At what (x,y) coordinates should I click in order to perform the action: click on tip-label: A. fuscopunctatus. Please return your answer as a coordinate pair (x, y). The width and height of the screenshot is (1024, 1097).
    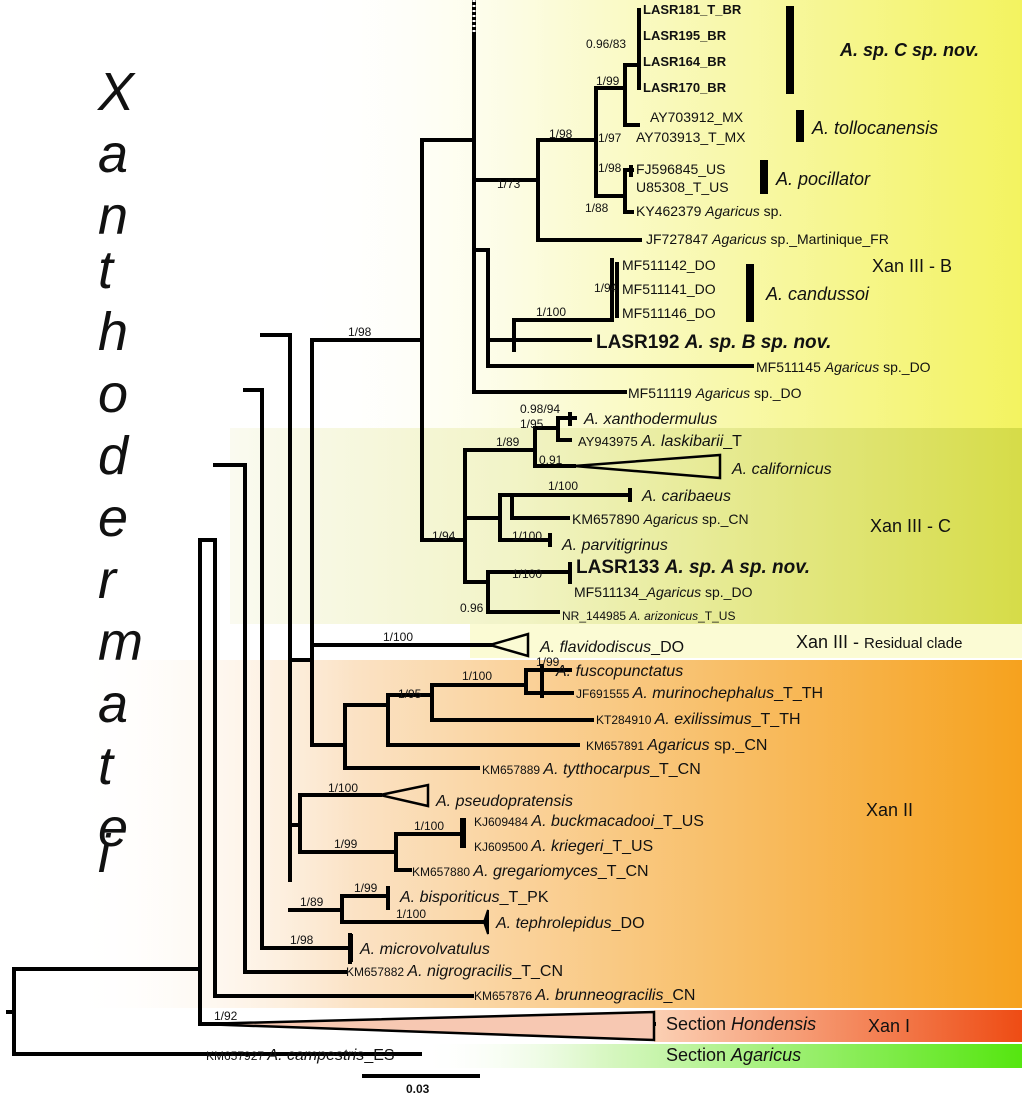
    Looking at the image, I should click on (619, 671).